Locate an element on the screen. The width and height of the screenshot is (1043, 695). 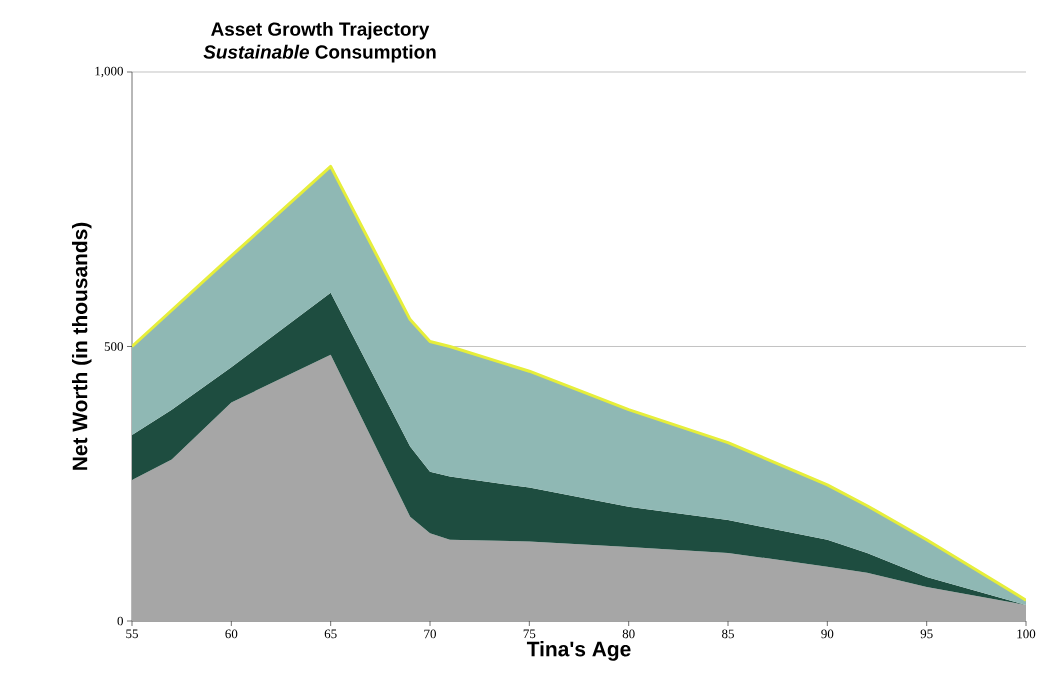
x-tick-label: 80 is located at coordinates (628, 634).